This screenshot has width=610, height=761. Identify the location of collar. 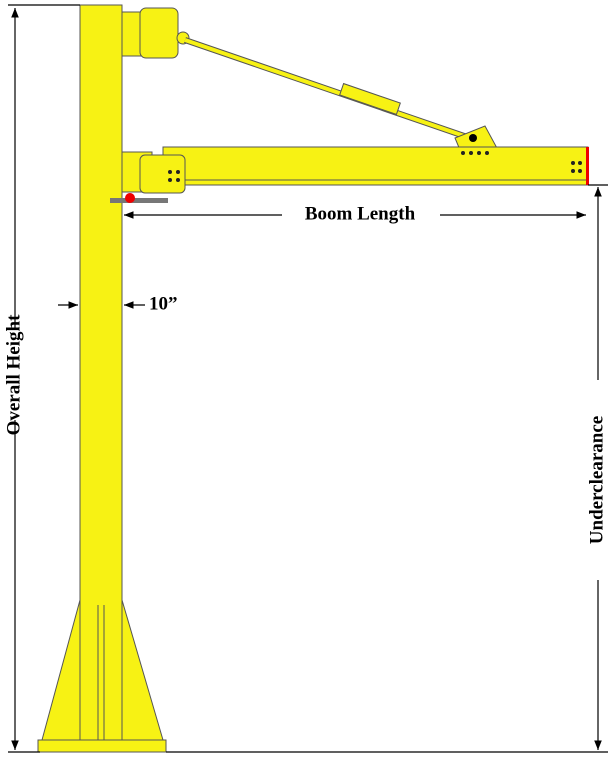
(139, 200).